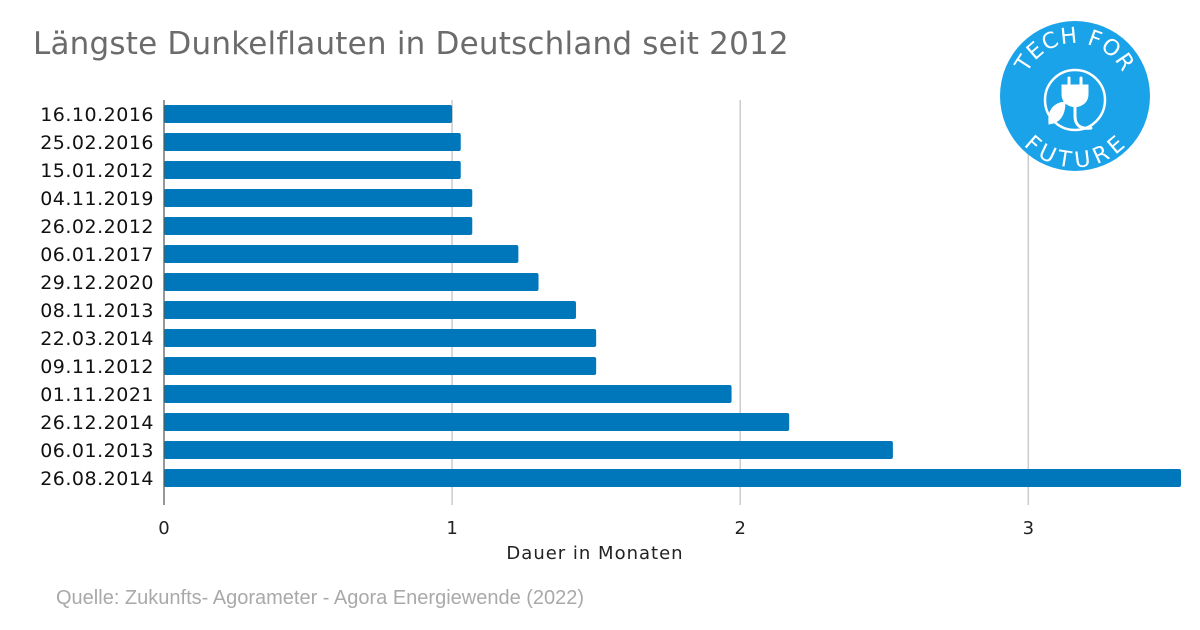 This screenshot has height=630, width=1200. Describe the element at coordinates (97, 199) in the screenshot. I see `category-label: 04.11.2019` at that location.